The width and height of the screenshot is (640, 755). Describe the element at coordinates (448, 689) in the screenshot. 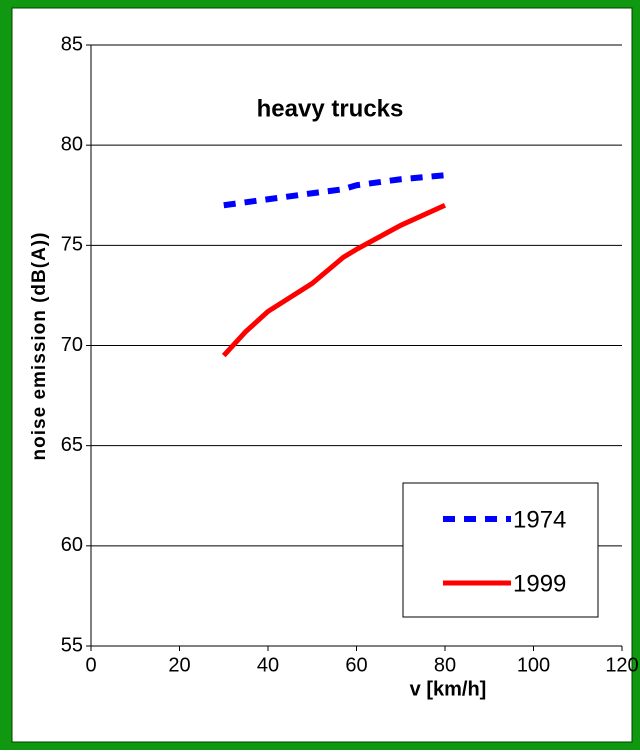

I see `x-axis-label: v [km/h]` at that location.